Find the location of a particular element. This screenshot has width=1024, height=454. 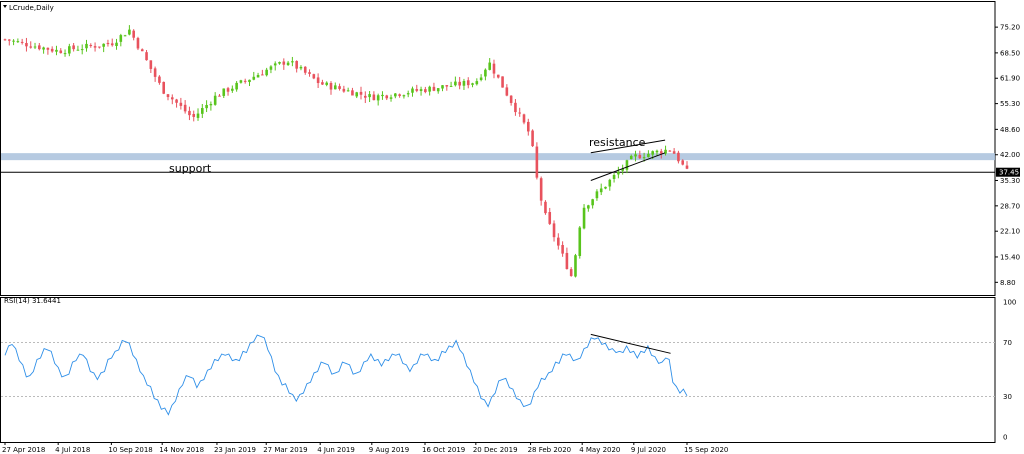

price-tick-label: 22.10 is located at coordinates (1010, 232).